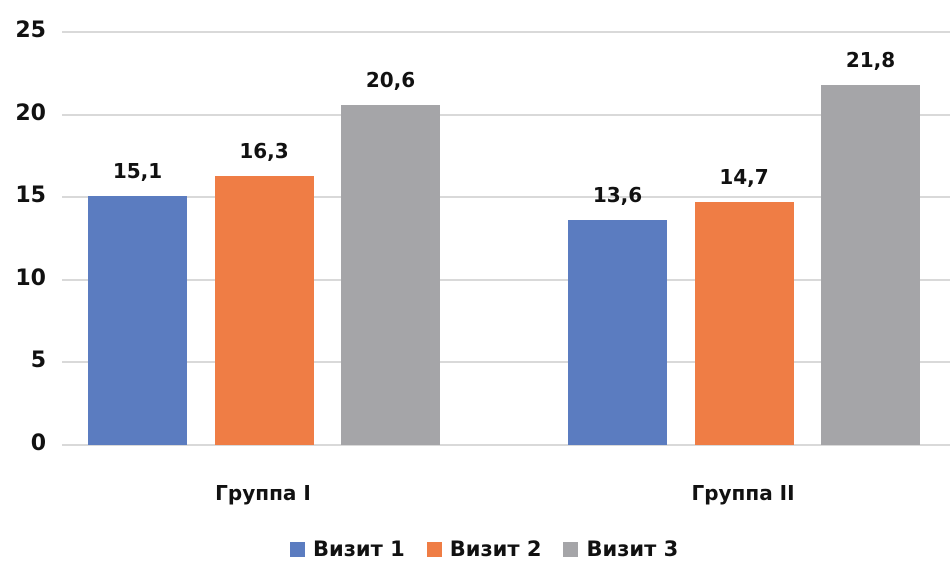  Describe the element at coordinates (263, 493) in the screenshot. I see `category-label: Группа I` at that location.